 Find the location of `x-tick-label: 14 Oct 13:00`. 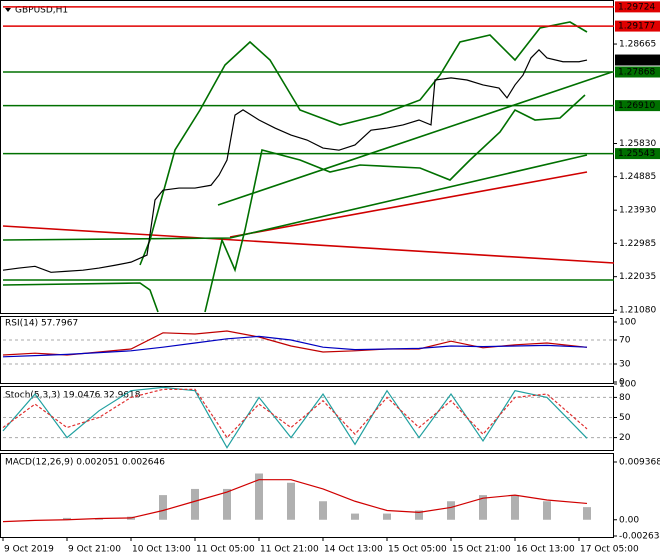

x-tick-label: 14 Oct 13:00 is located at coordinates (353, 550).